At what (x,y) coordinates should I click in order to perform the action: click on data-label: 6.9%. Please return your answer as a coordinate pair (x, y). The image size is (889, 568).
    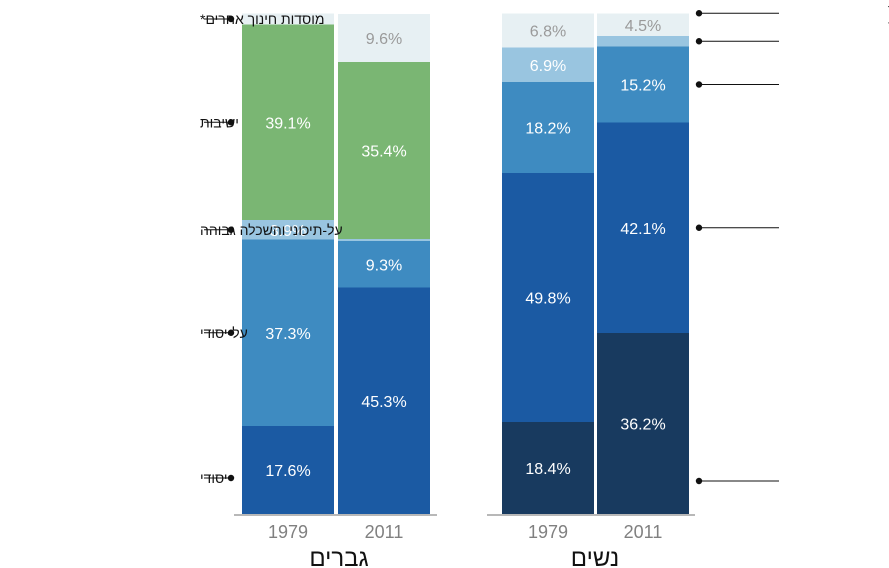
    Looking at the image, I should click on (548, 66).